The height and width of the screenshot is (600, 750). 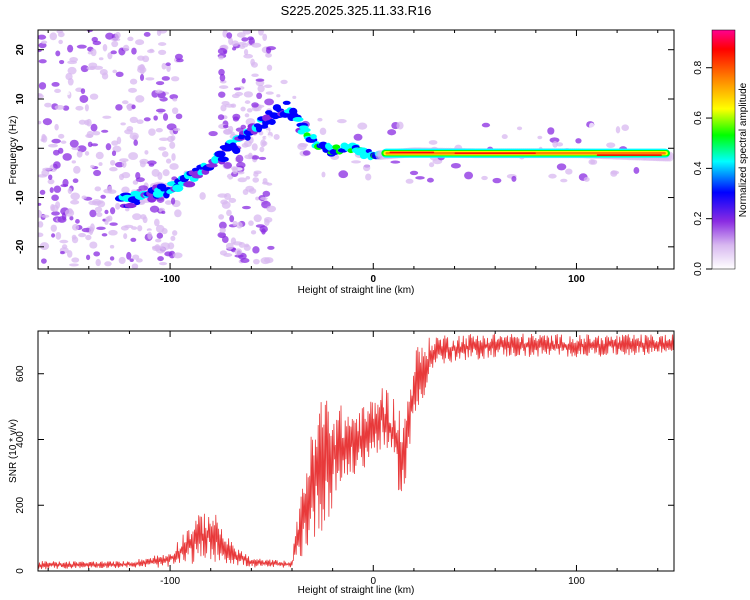 I want to click on colorbar-tick-label: 0.4, so click(x=698, y=168).